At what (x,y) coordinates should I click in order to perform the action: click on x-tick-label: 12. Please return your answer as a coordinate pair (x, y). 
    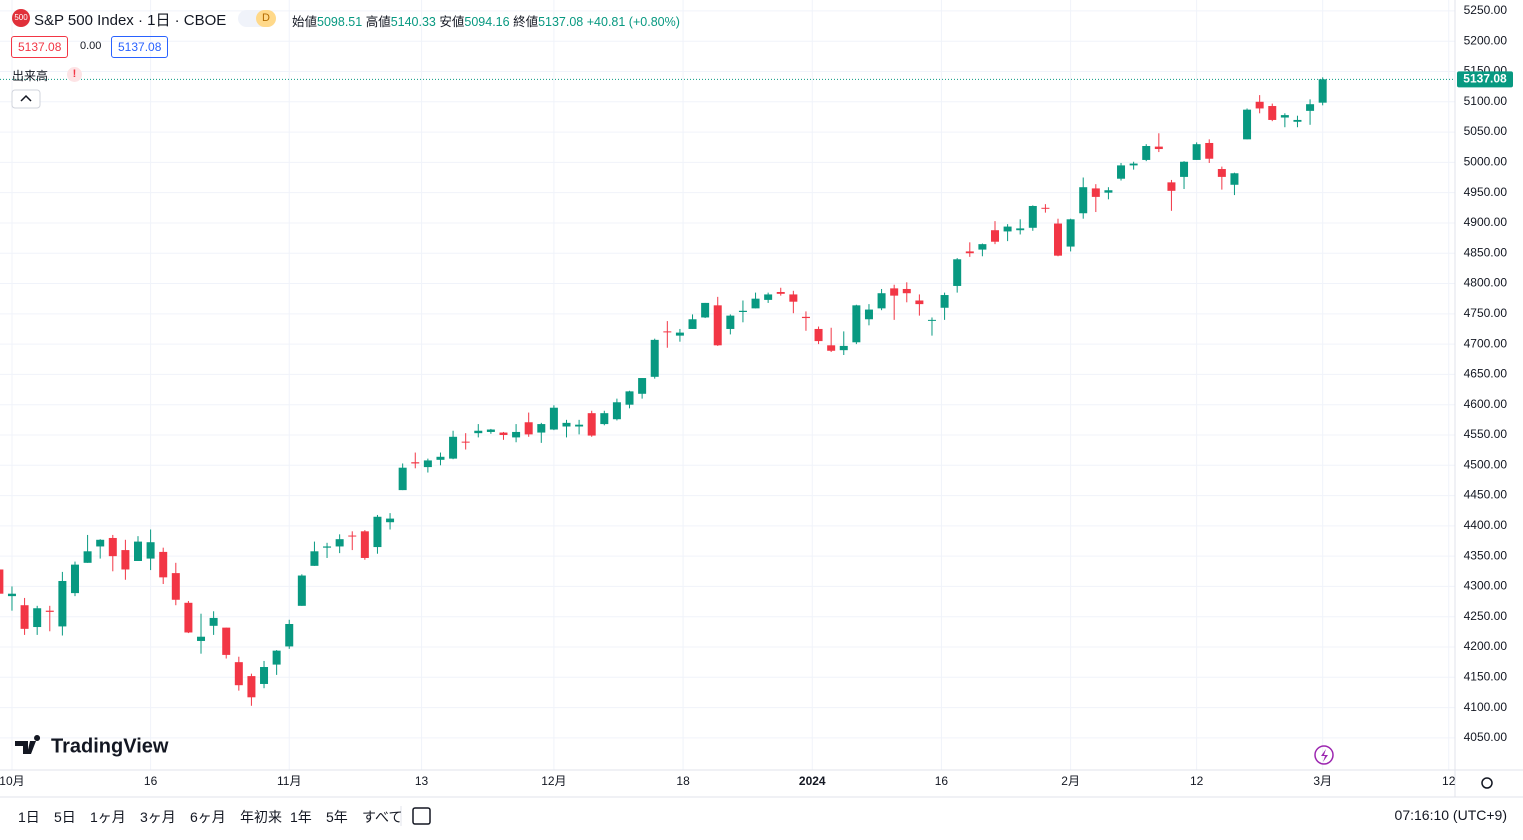
    Looking at the image, I should click on (1197, 781).